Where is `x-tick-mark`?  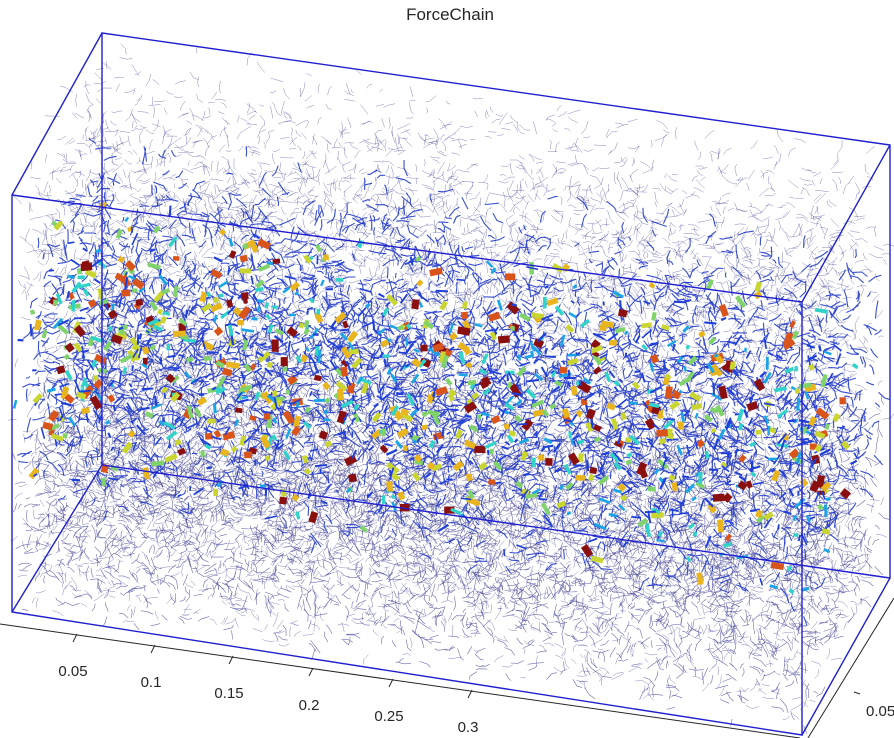 x-tick-mark is located at coordinates (231, 660).